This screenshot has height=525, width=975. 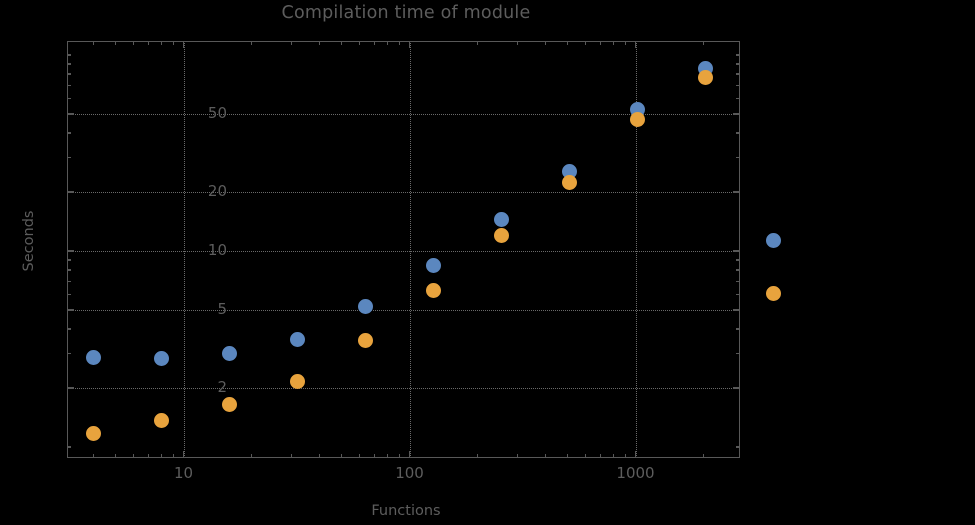 What do you see at coordinates (29, 241) in the screenshot?
I see `y-axis-label: Seconds` at bounding box center [29, 241].